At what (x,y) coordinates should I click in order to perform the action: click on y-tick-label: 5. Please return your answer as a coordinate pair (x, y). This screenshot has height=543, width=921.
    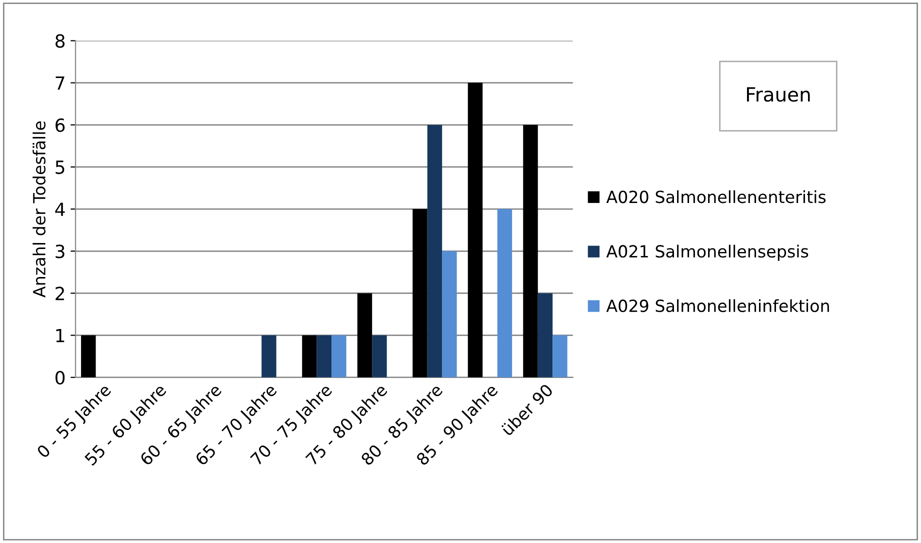
    Looking at the image, I should click on (60, 167).